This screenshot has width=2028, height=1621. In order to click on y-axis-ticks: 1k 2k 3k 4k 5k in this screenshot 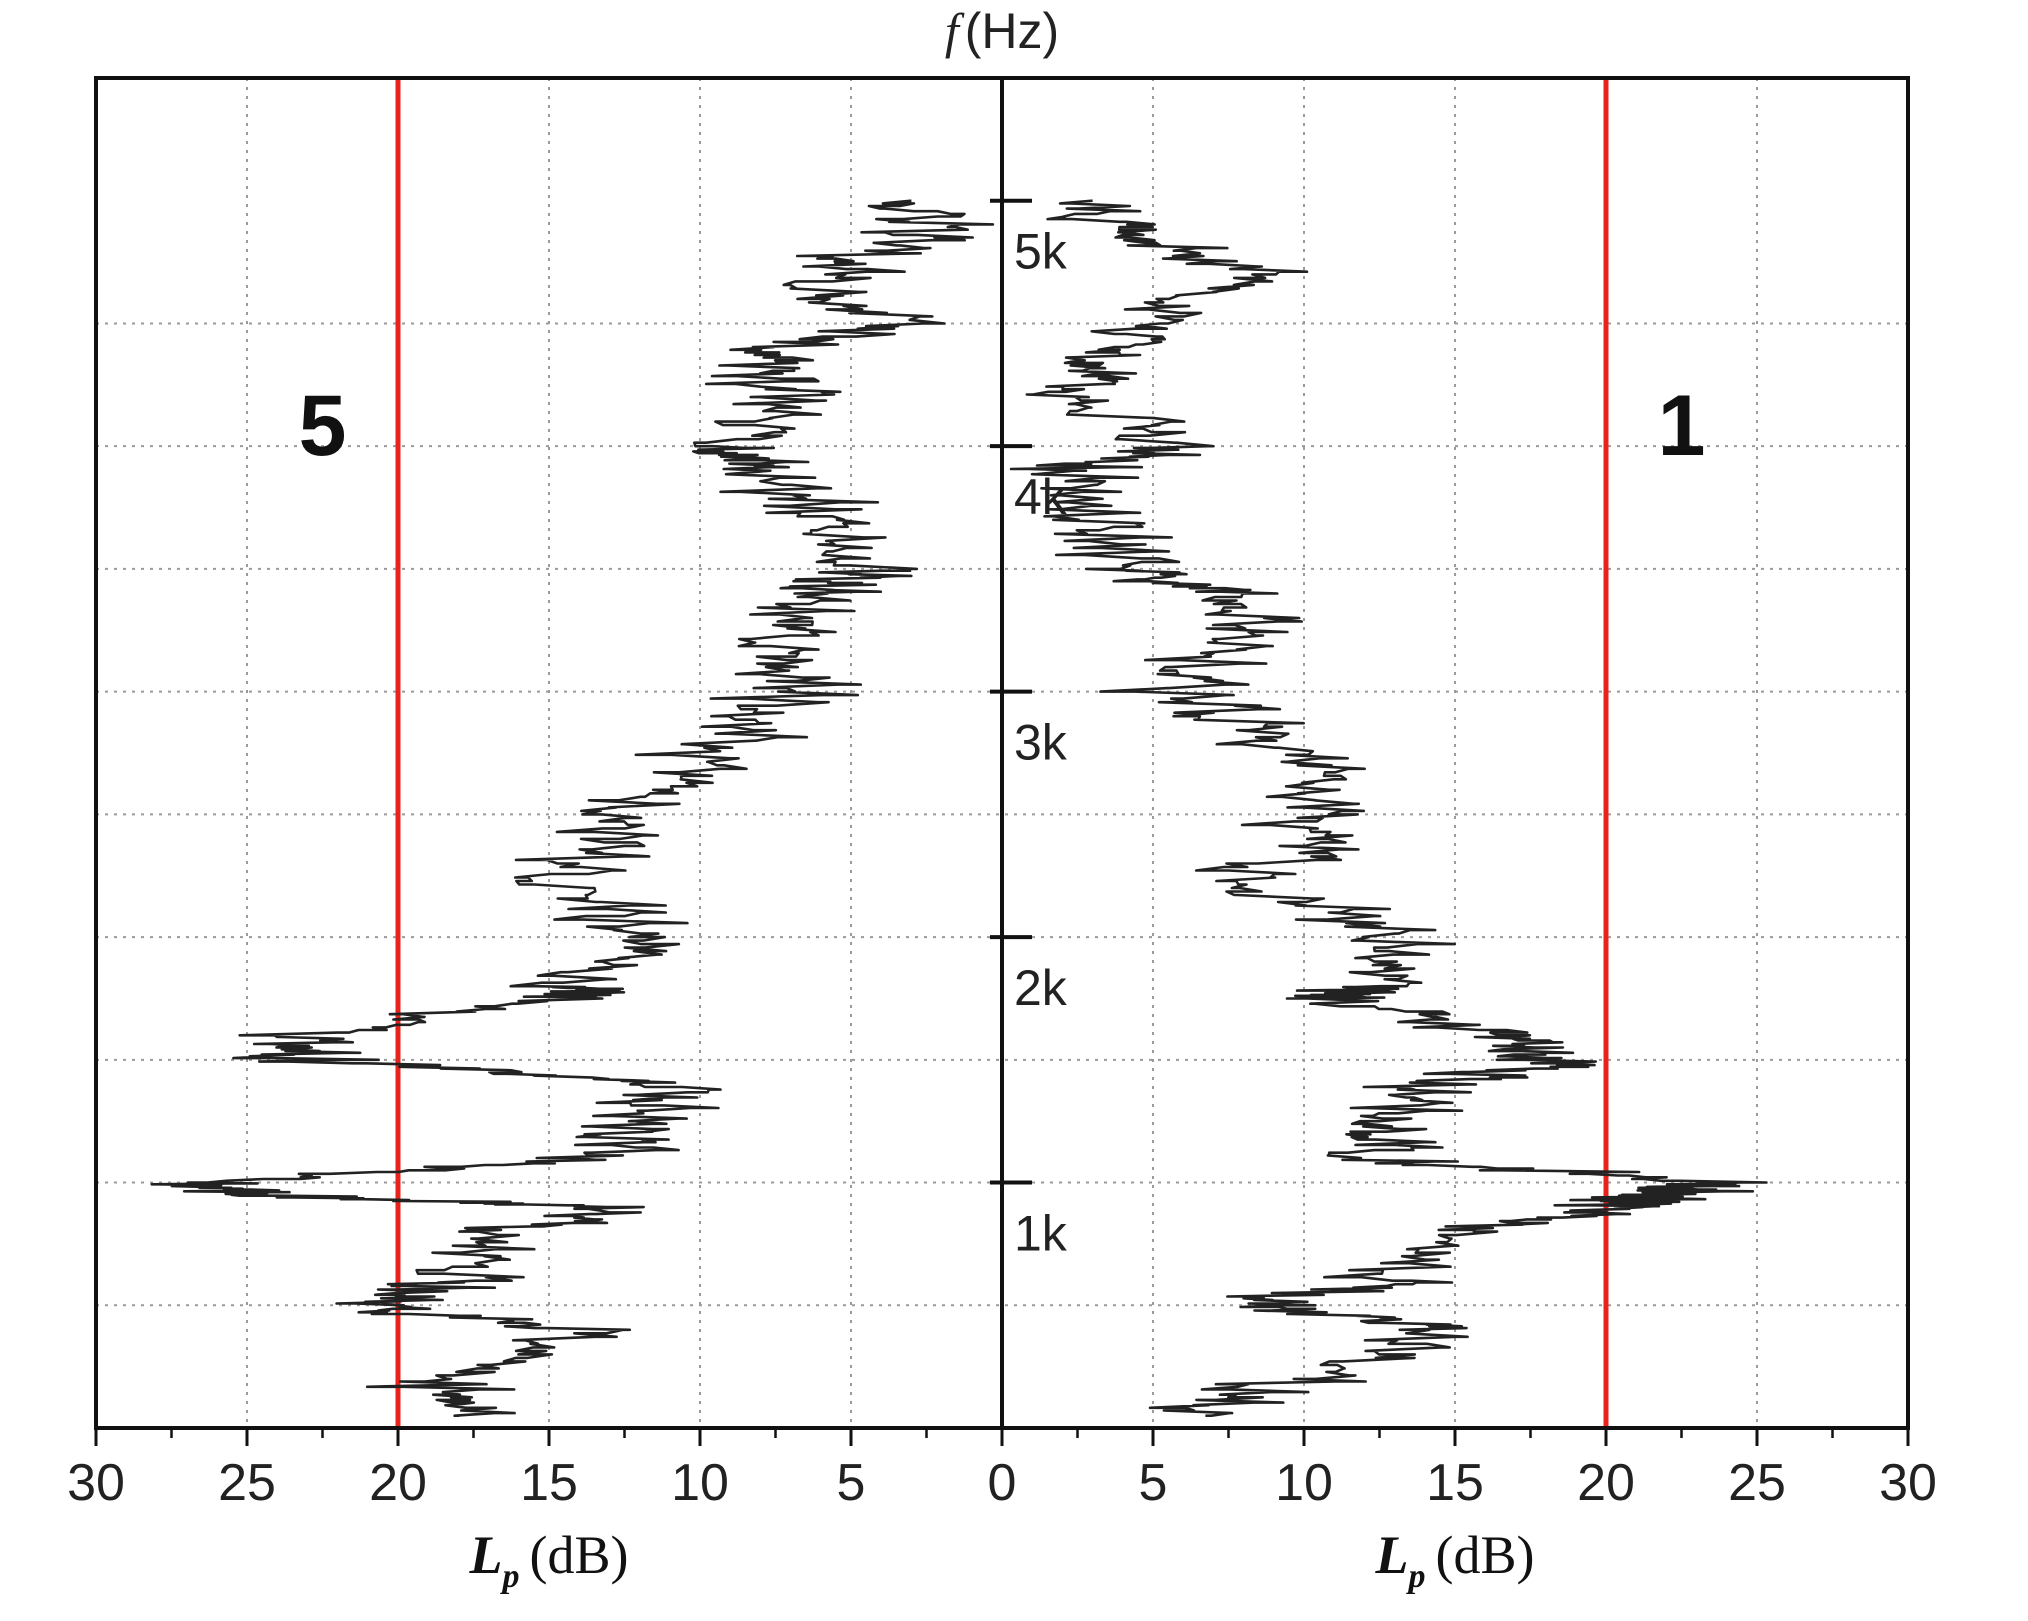, I will do `click(1029, 730)`.